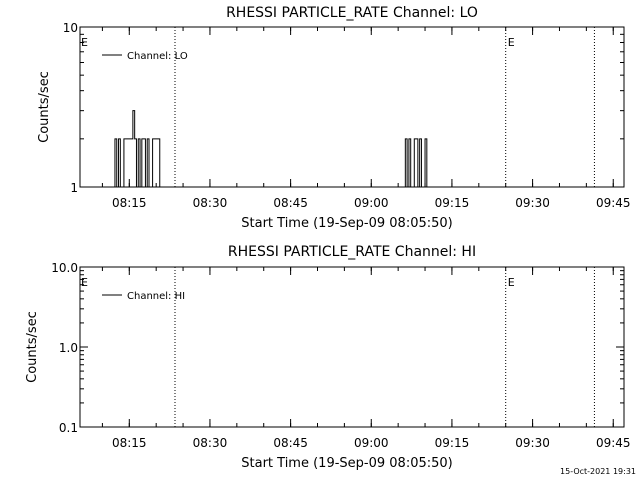  What do you see at coordinates (157, 56) in the screenshot?
I see `legend-label: Channel: LO` at bounding box center [157, 56].